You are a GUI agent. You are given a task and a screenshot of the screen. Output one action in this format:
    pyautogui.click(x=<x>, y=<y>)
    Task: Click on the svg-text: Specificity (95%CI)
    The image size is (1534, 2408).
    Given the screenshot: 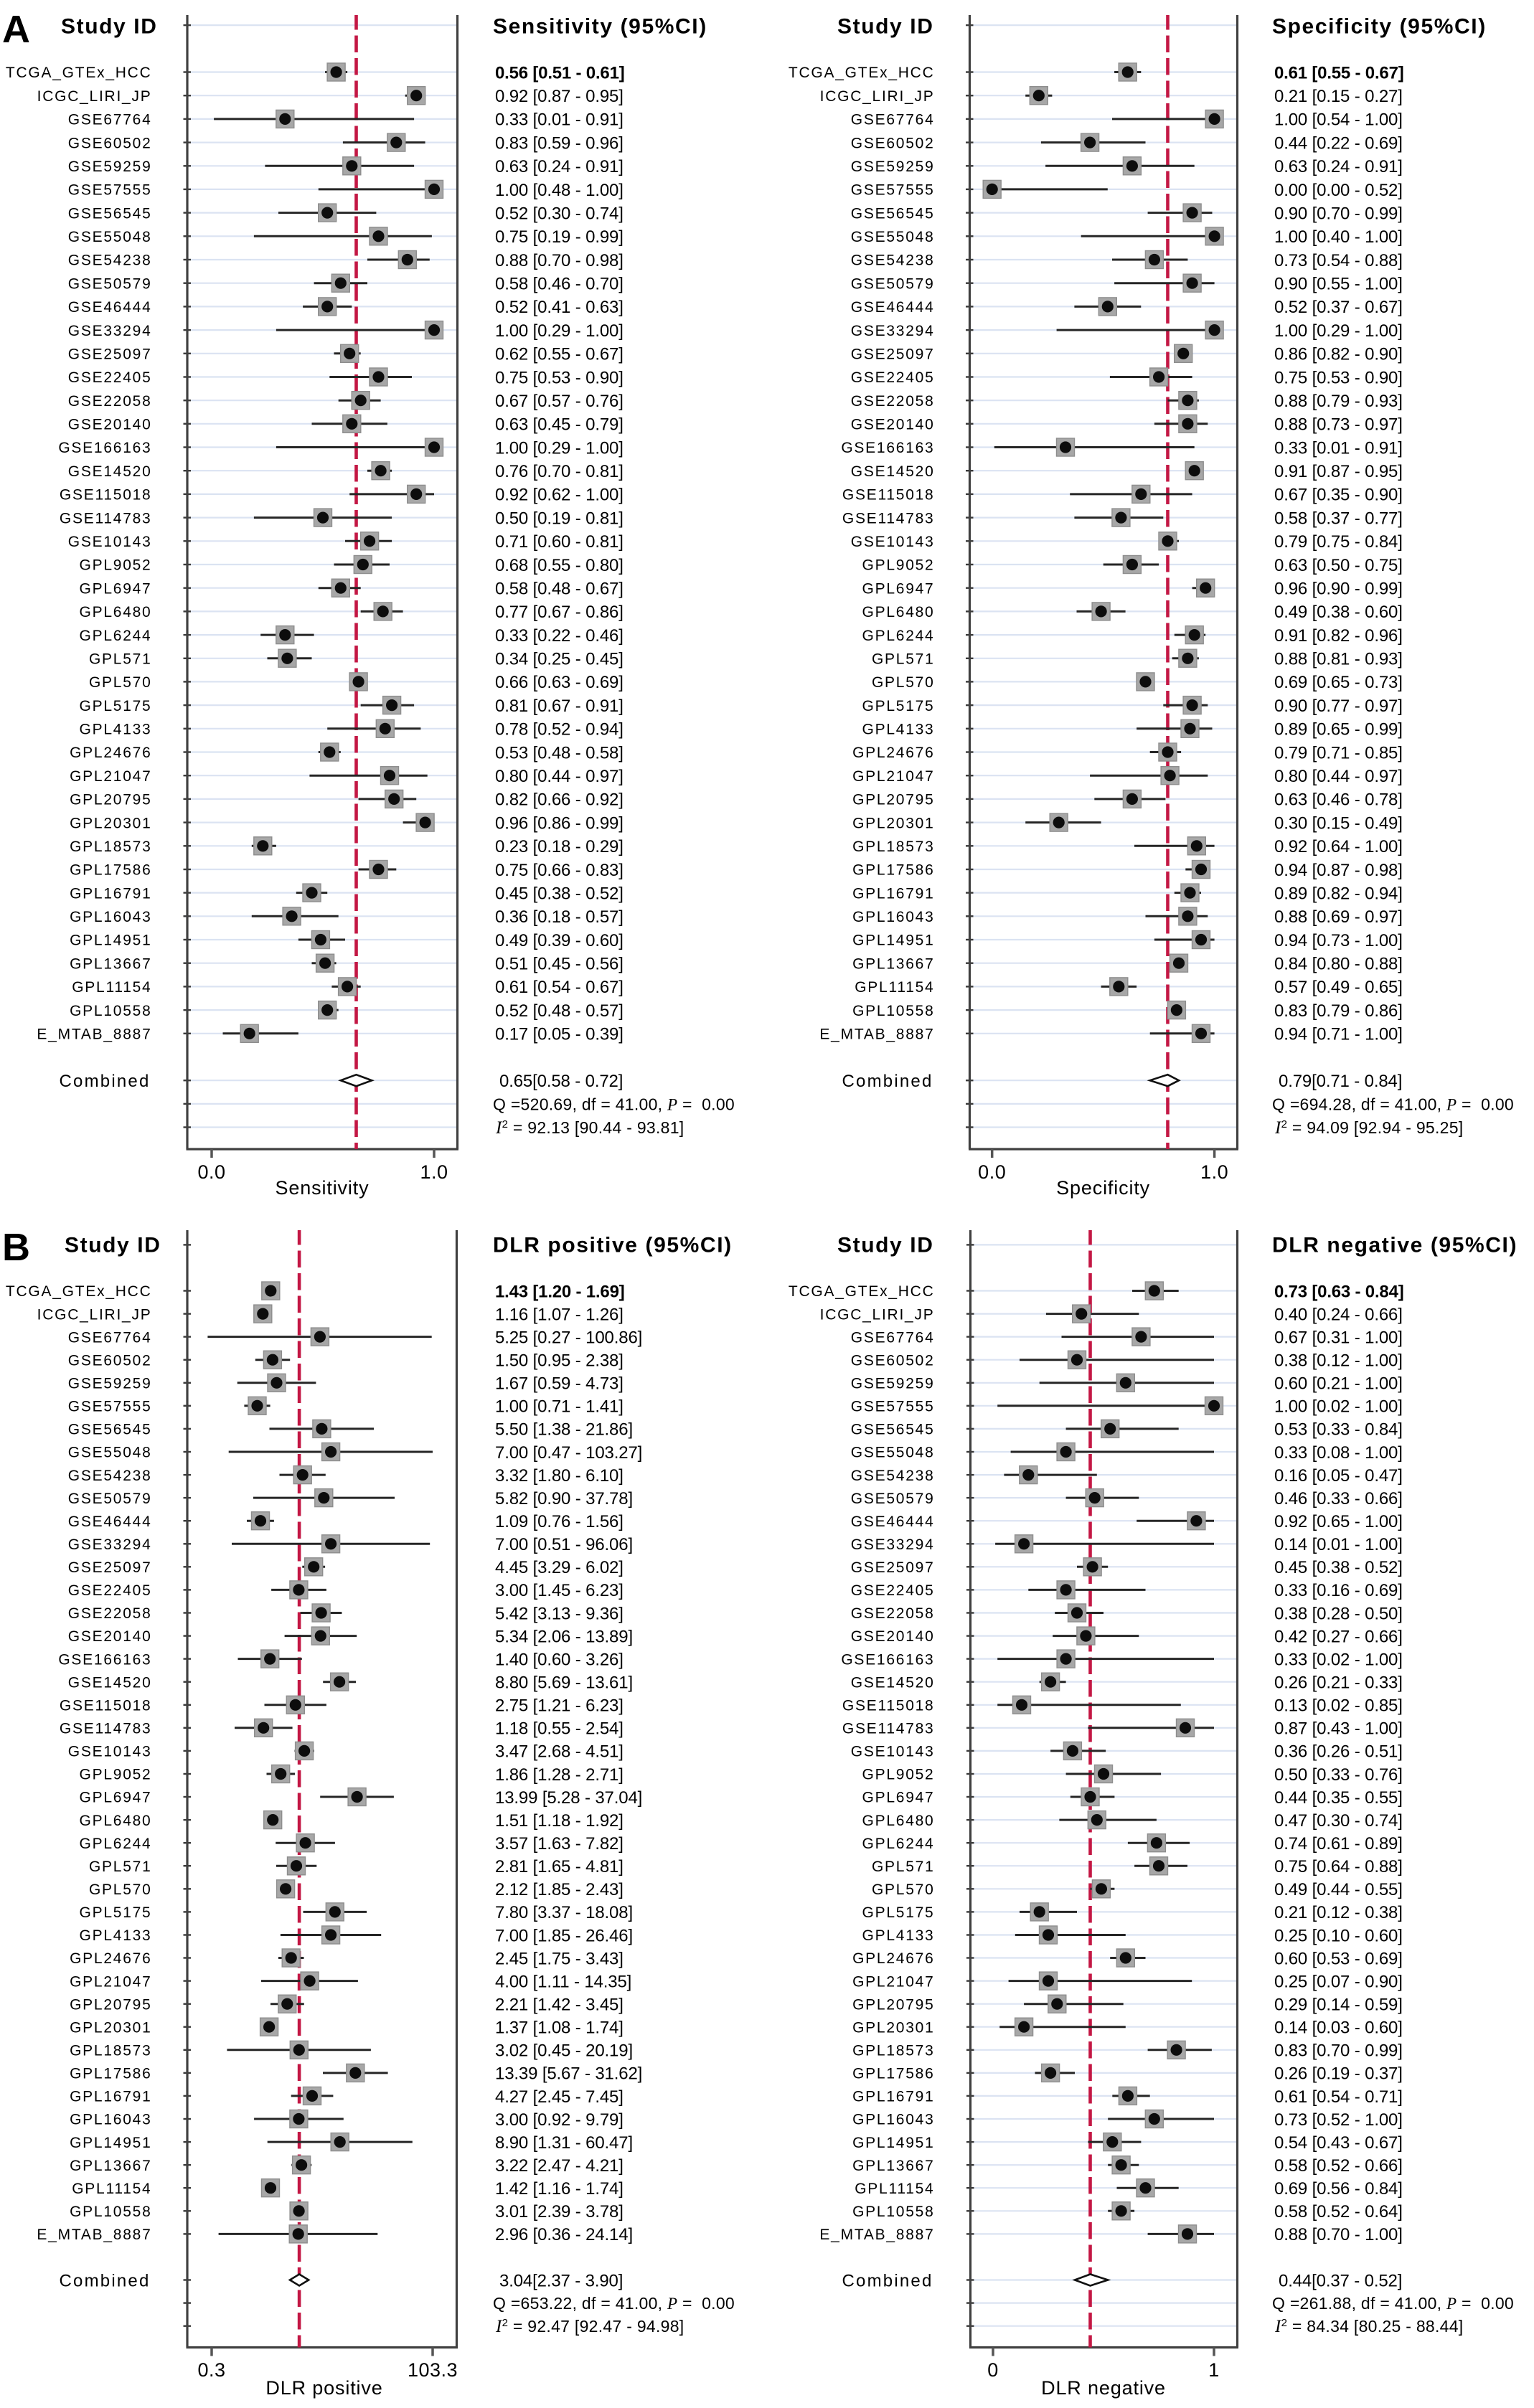 What is the action you would take?
    pyautogui.click(x=1380, y=27)
    